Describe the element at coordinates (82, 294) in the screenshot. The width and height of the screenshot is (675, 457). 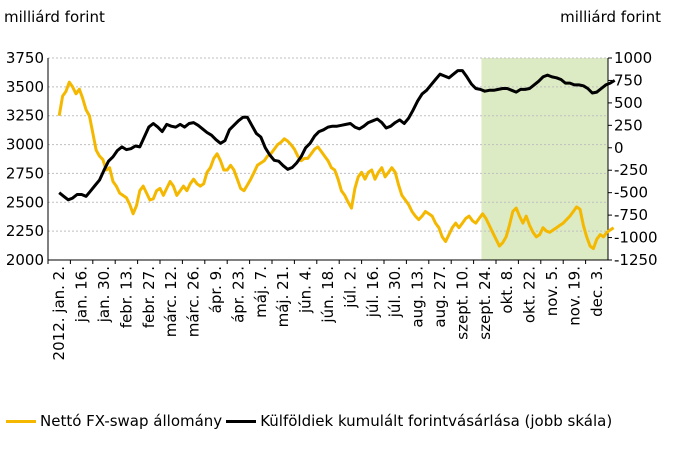
I see `x-tick-label: jan. 16.` at that location.